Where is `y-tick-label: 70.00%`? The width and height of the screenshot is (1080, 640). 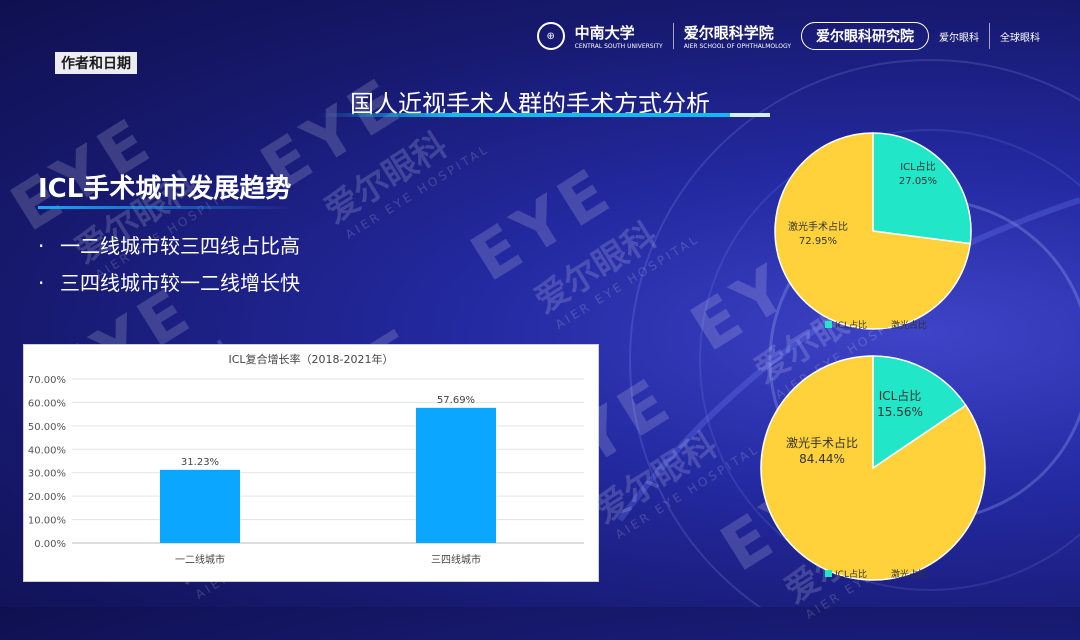 y-tick-label: 70.00% is located at coordinates (47, 380).